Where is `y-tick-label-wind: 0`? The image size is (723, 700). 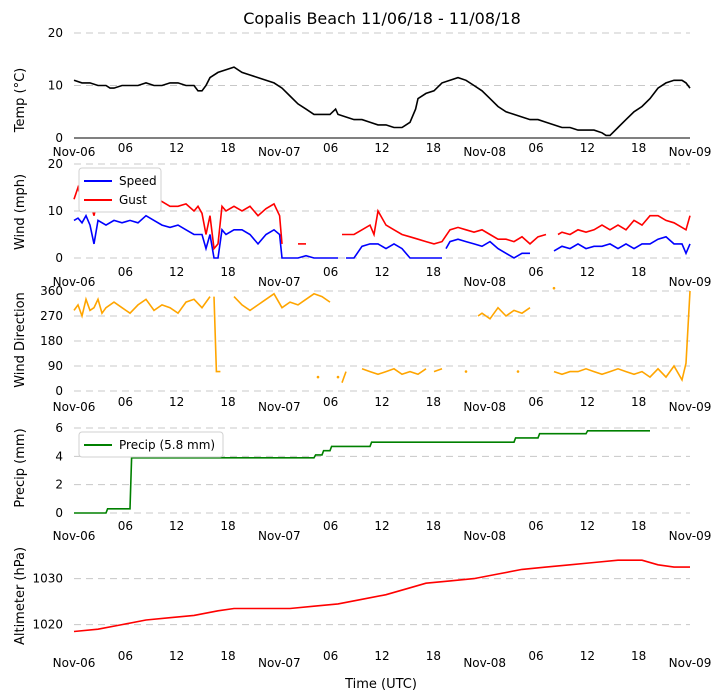
y-tick-label-wind: 0 is located at coordinates (59, 258).